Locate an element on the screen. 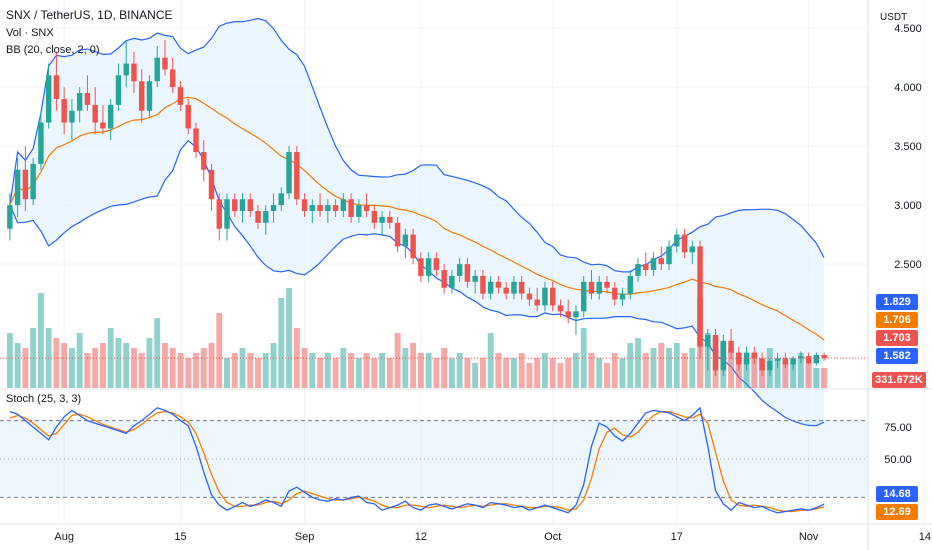 The image size is (932, 550). price-axis-ticks: 4.500 4.000 3.500 3.000 2.500 is located at coordinates (908, 147).